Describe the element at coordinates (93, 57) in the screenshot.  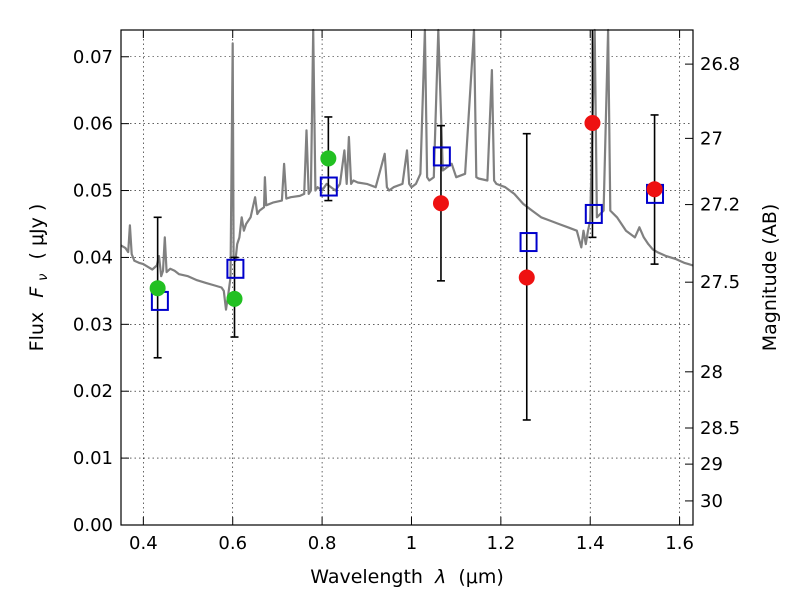
I see `y-tick-label: 0.07` at that location.